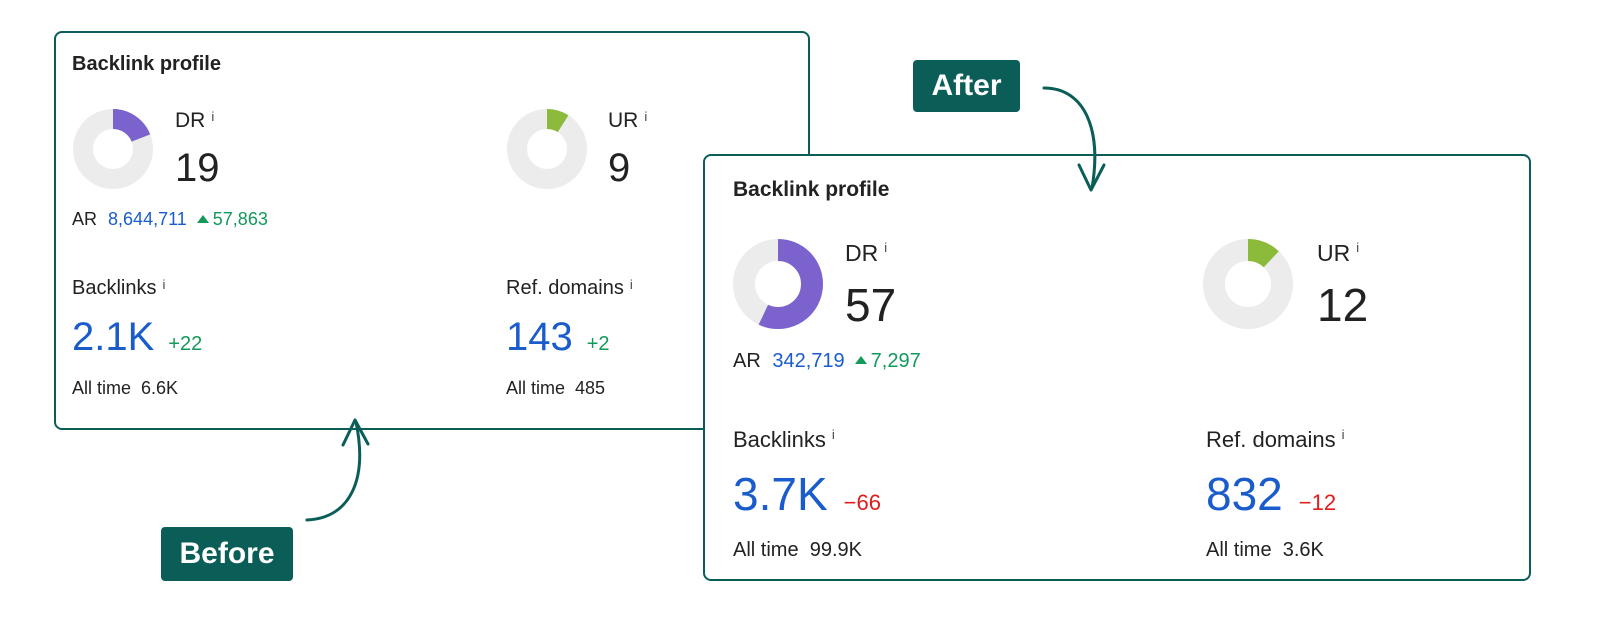 The image size is (1600, 617). What do you see at coordinates (966, 86) in the screenshot?
I see `after-badge: After` at bounding box center [966, 86].